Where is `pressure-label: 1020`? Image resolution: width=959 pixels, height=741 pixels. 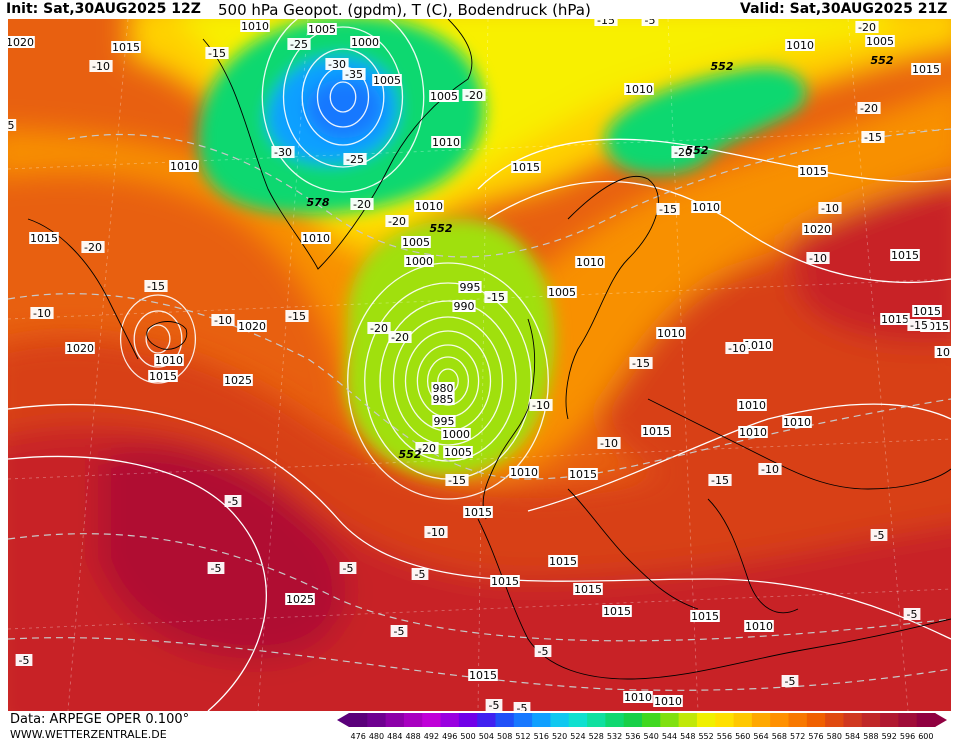
pressure-label: 1020 is located at coordinates (817, 229).